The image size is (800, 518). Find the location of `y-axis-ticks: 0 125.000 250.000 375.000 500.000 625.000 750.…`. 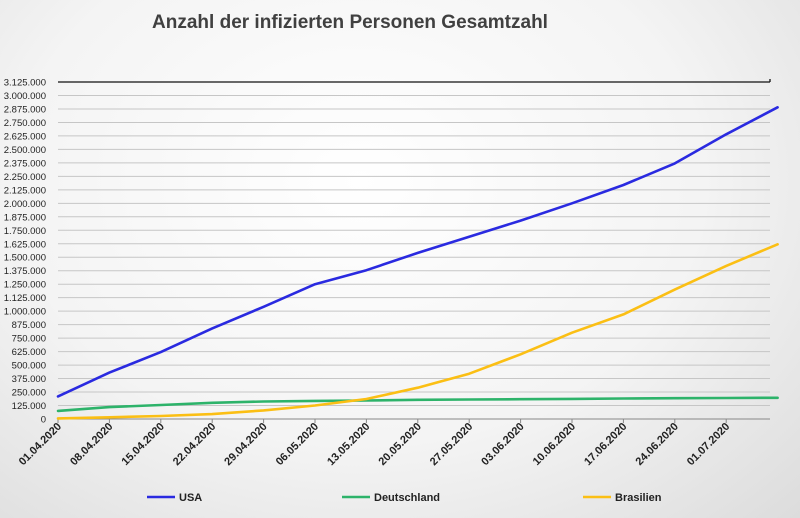

y-axis-ticks: 0 125.000 250.000 375.000 500.000 625.000 750.… is located at coordinates (25, 252).